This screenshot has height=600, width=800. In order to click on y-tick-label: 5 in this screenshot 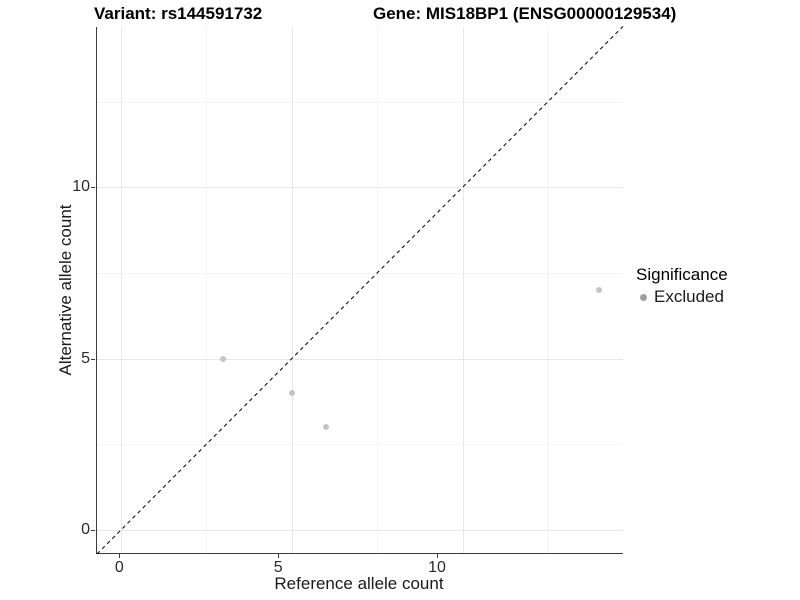, I will do `click(85, 358)`.